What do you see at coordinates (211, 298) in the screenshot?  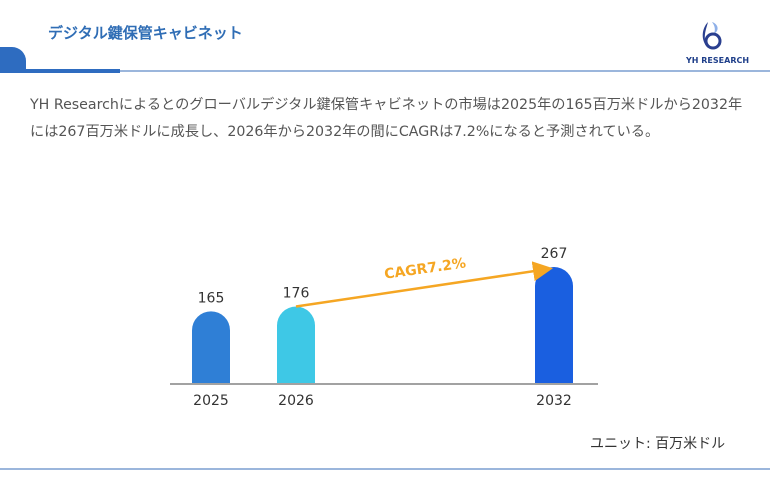 I see `value-label: 165` at bounding box center [211, 298].